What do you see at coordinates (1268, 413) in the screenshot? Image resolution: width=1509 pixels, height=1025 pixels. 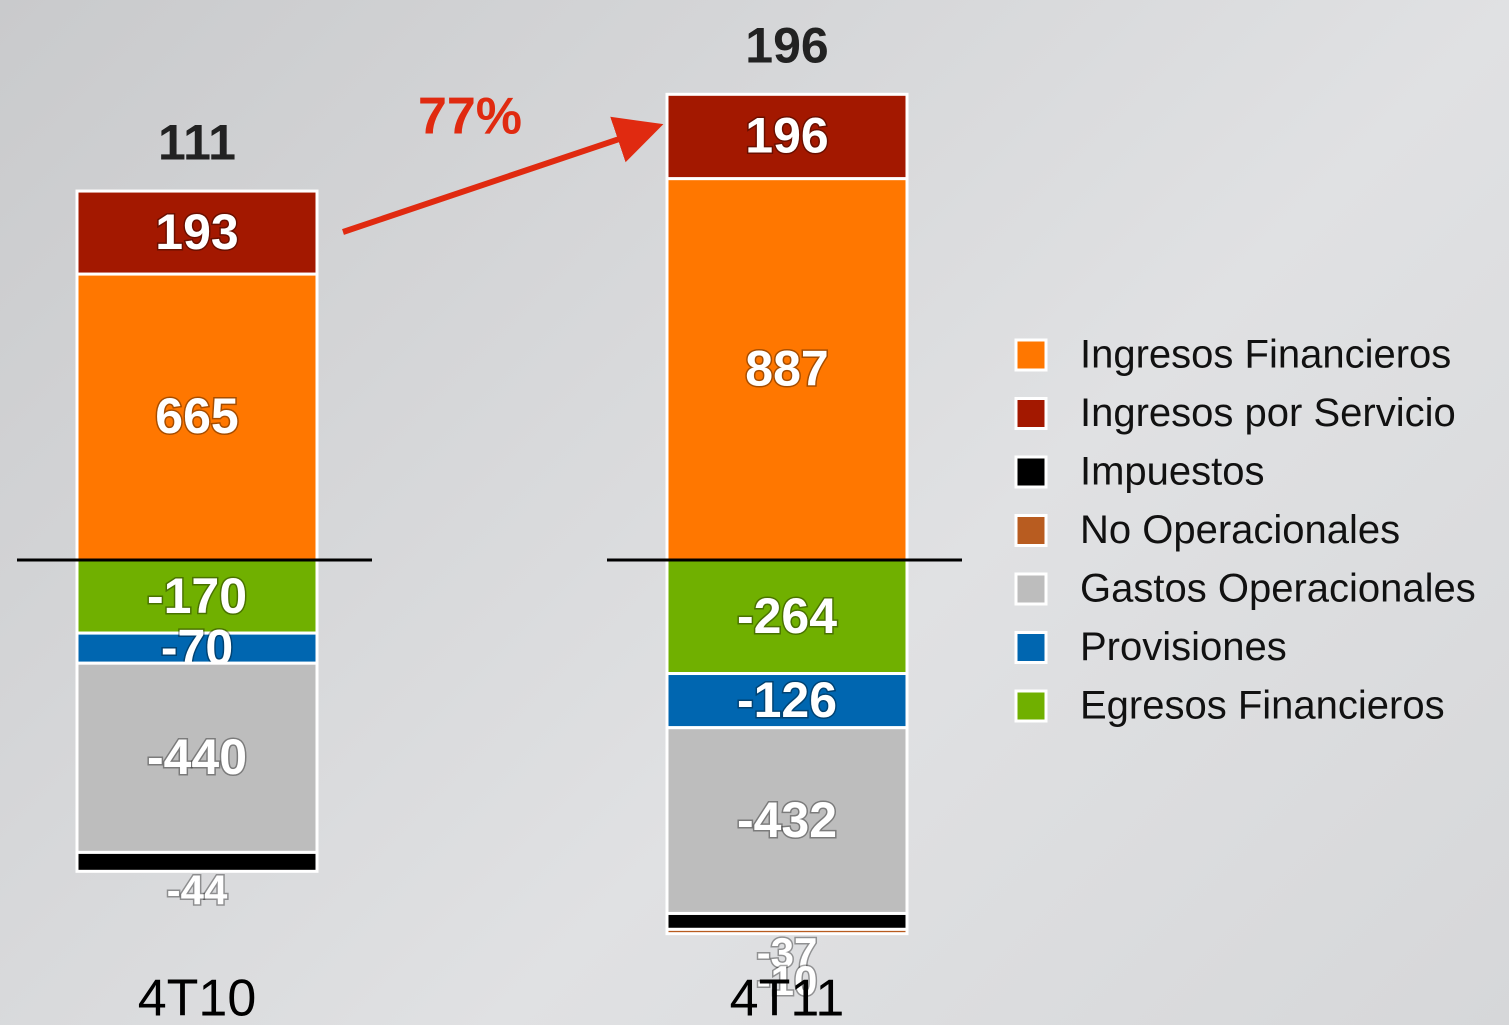 I see `legend-label: Ingresos por Servicio` at bounding box center [1268, 413].